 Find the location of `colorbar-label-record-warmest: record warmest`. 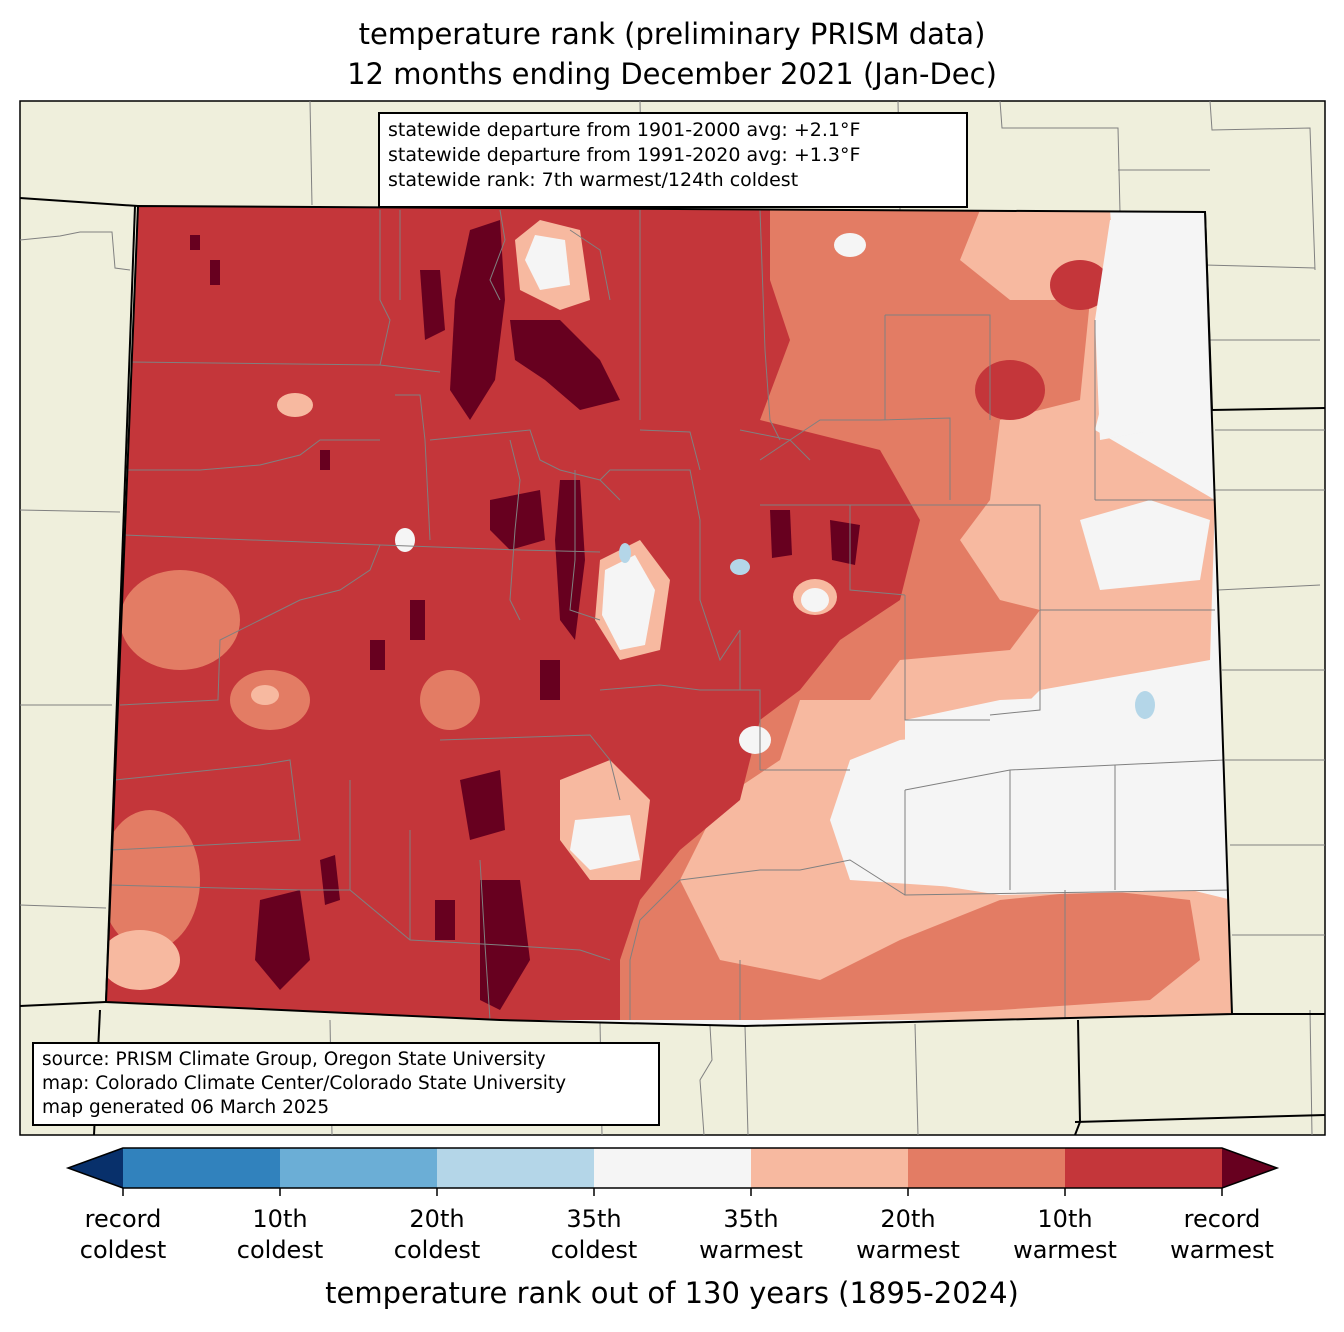

colorbar-label-record-warmest: record warmest is located at coordinates (1222, 1234).